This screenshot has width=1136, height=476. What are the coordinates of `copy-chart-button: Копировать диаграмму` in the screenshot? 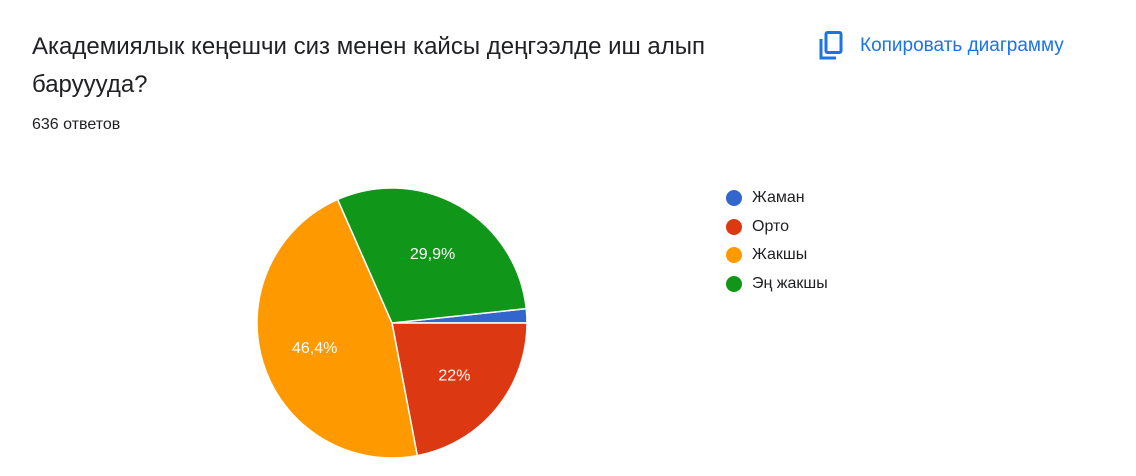 It's located at (941, 46).